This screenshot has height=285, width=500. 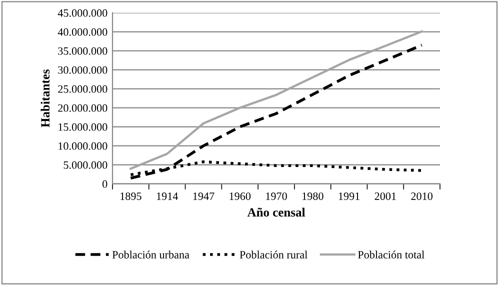 I want to click on x-tick-label: 1970, so click(x=276, y=196).